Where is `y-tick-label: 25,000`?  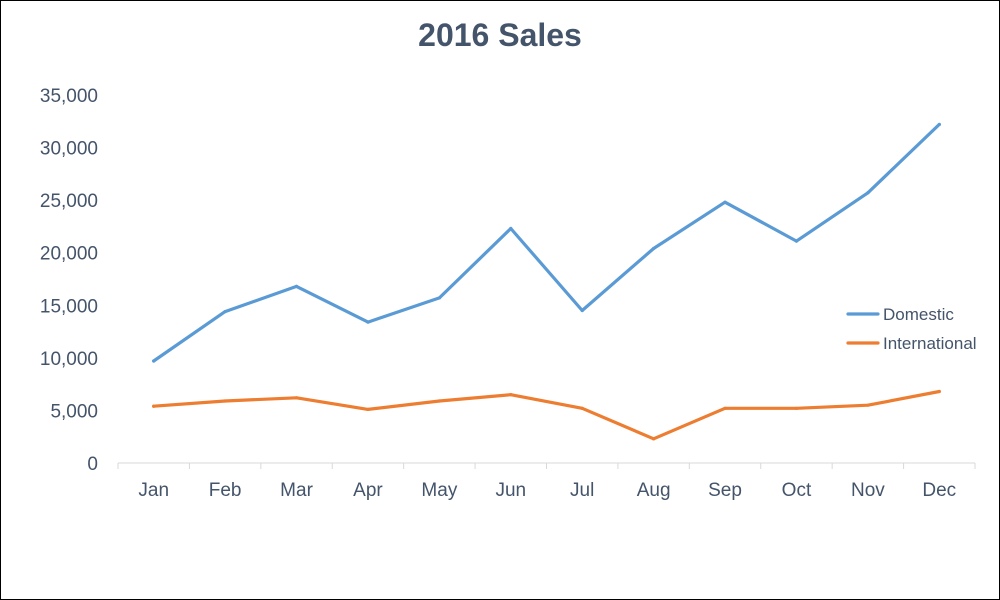 y-tick-label: 25,000 is located at coordinates (69, 201).